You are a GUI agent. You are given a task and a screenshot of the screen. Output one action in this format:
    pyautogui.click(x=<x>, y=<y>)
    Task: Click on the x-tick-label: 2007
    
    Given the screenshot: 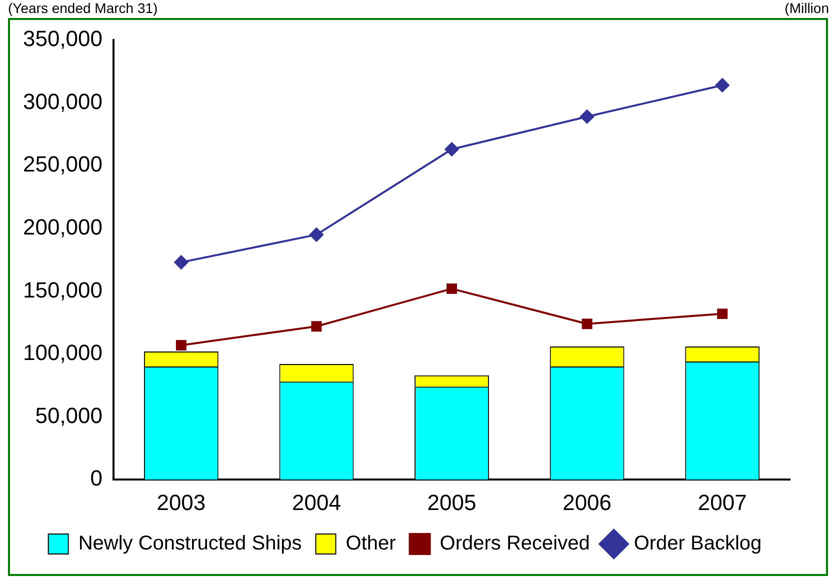 What is the action you would take?
    pyautogui.click(x=722, y=502)
    